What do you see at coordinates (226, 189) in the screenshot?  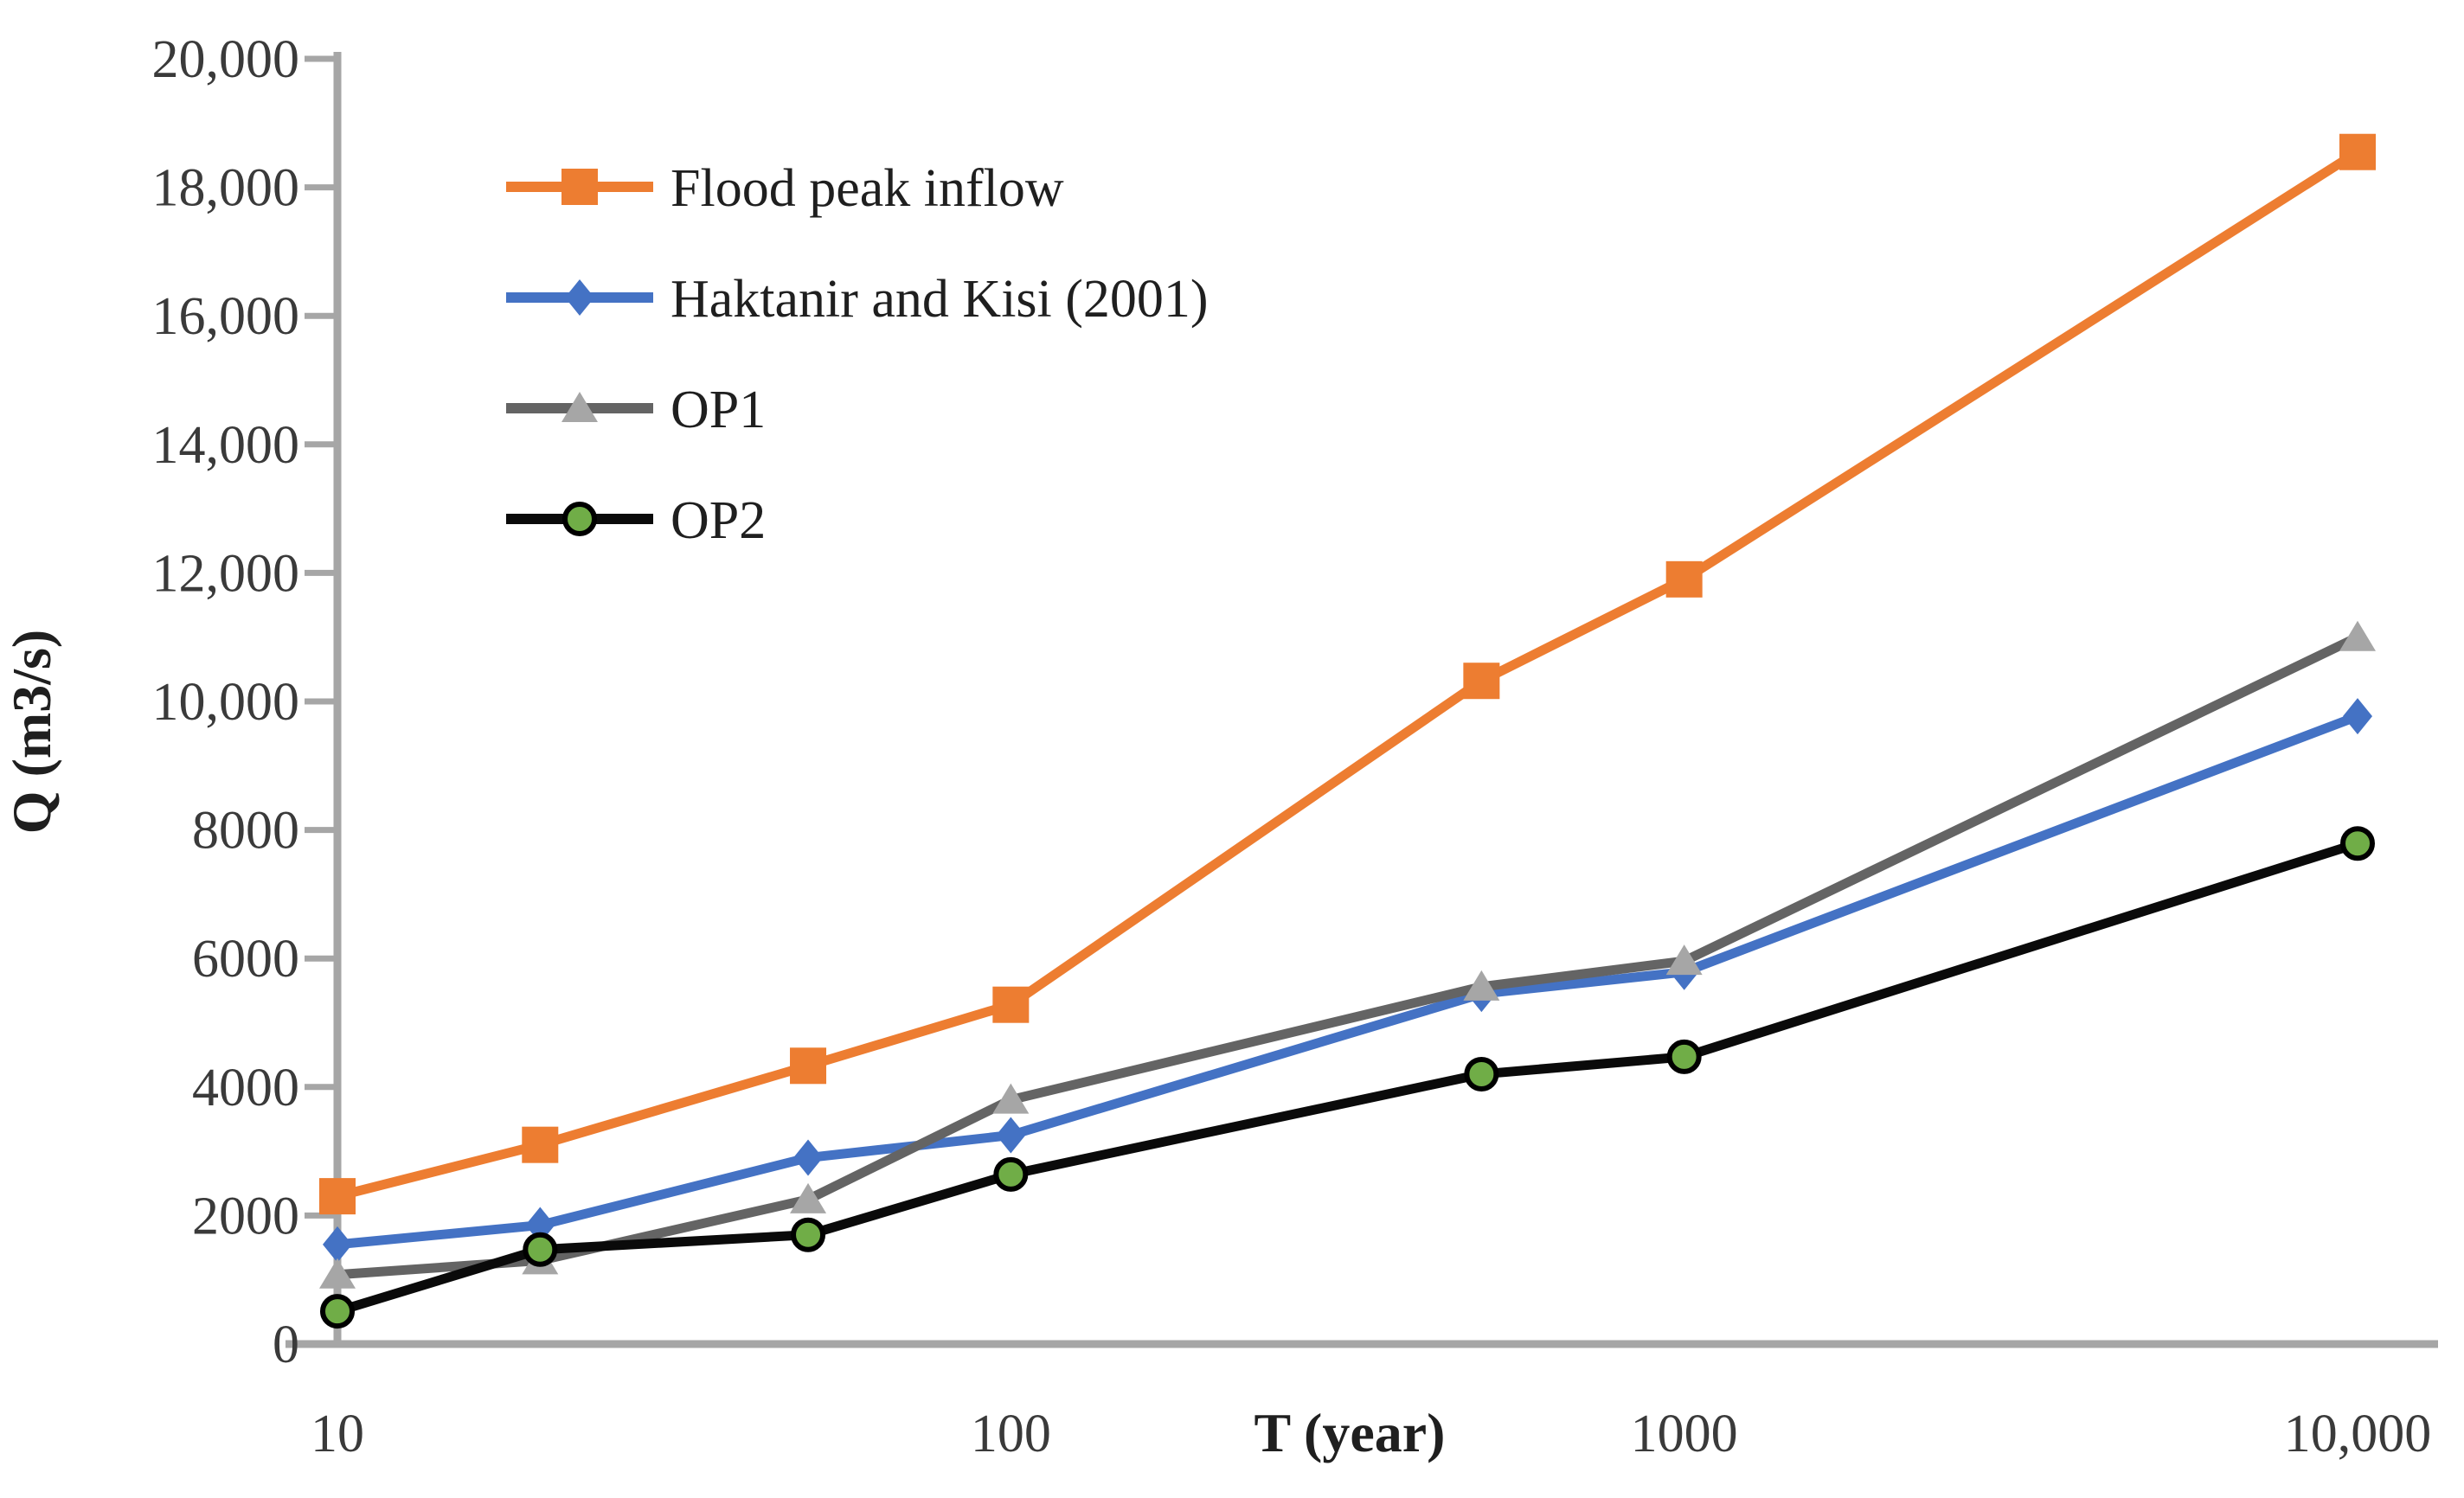 I see `y-tick-label: 18,000` at bounding box center [226, 189].